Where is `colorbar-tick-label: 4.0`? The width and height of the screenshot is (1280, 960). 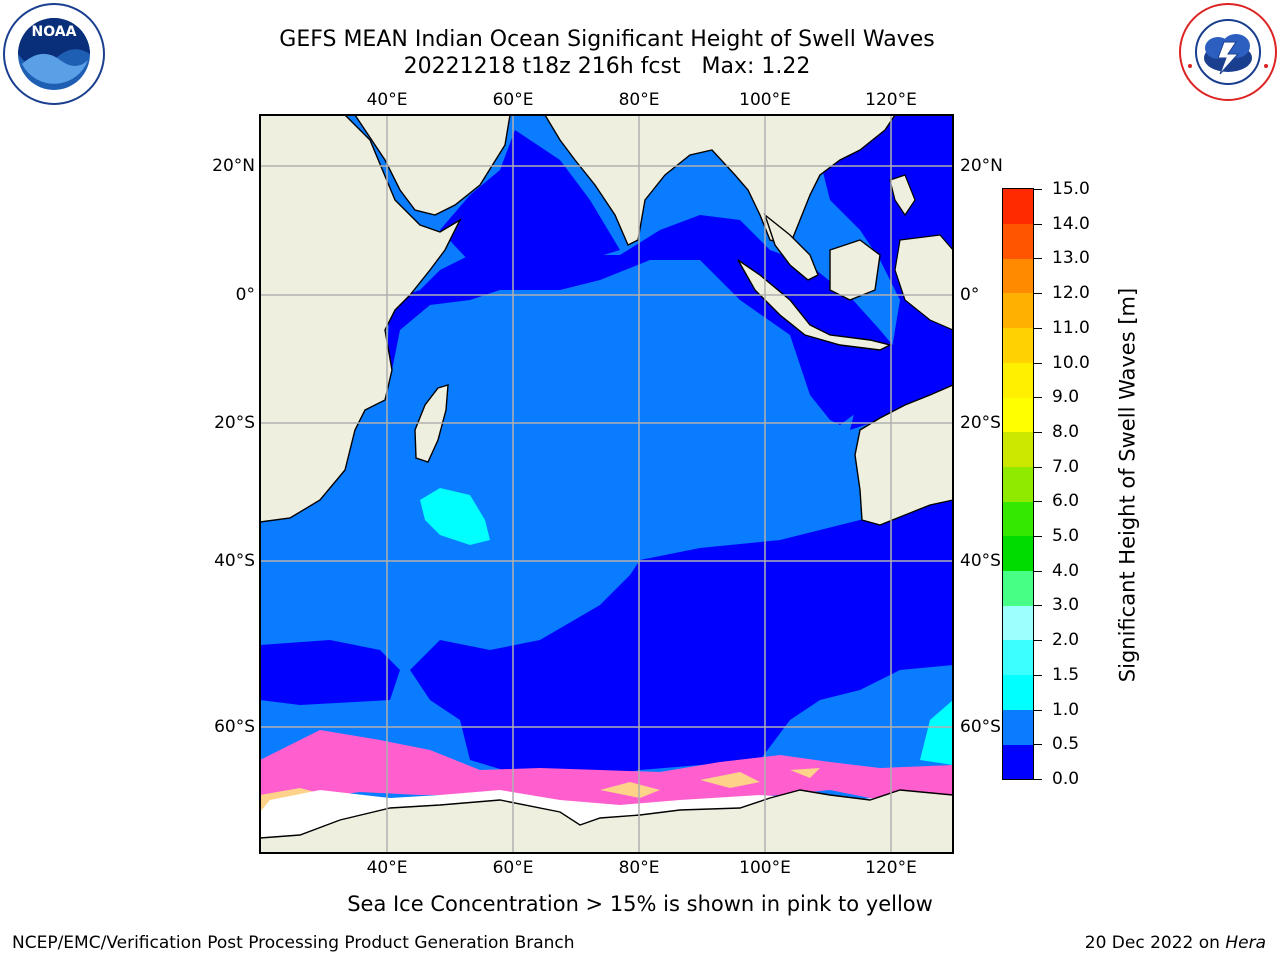 colorbar-tick-label: 4.0 is located at coordinates (1066, 570).